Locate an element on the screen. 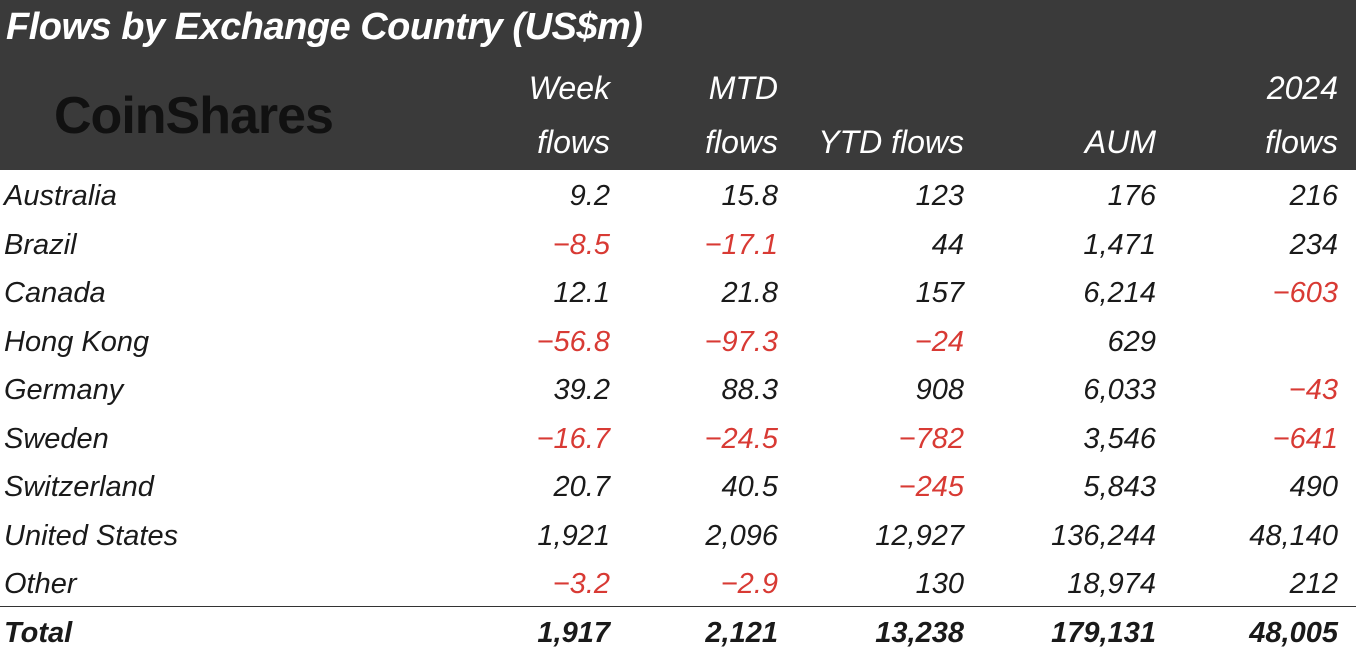 This screenshot has width=1356, height=657. cell-aum: 18,974 is located at coordinates (1111, 584).